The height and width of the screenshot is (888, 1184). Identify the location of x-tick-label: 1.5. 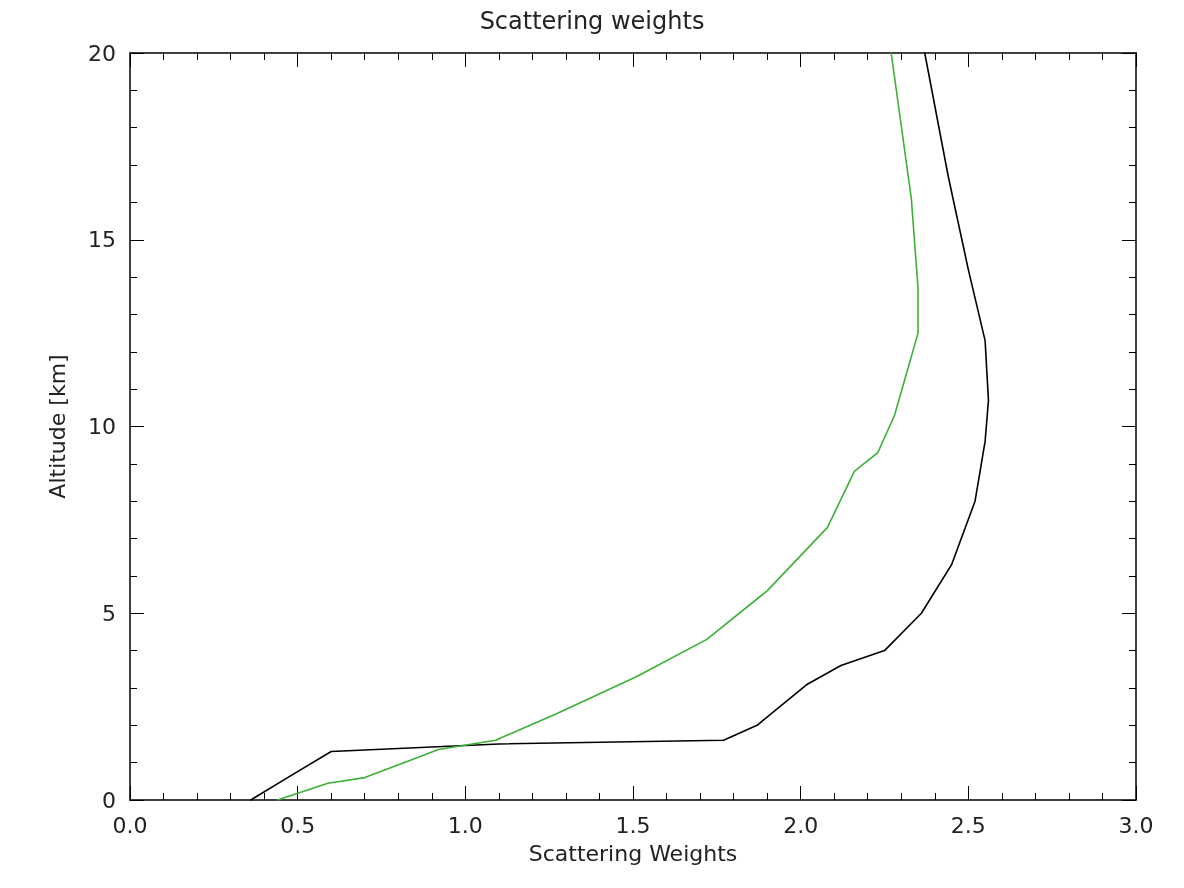
(633, 825).